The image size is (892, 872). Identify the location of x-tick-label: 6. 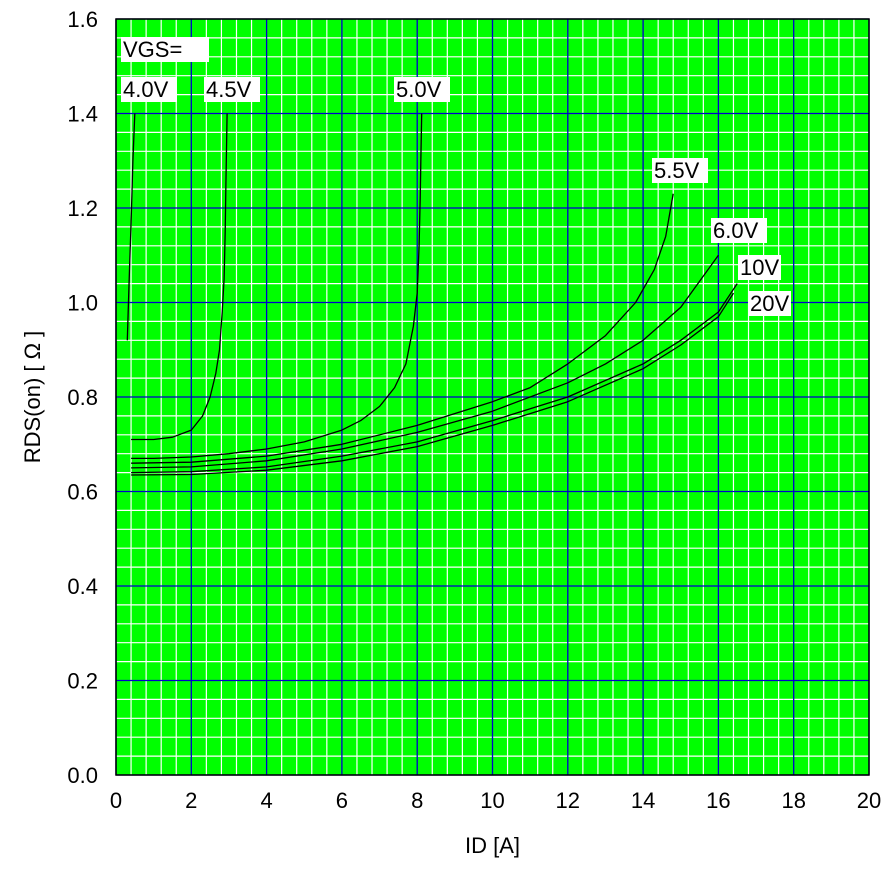
(342, 800).